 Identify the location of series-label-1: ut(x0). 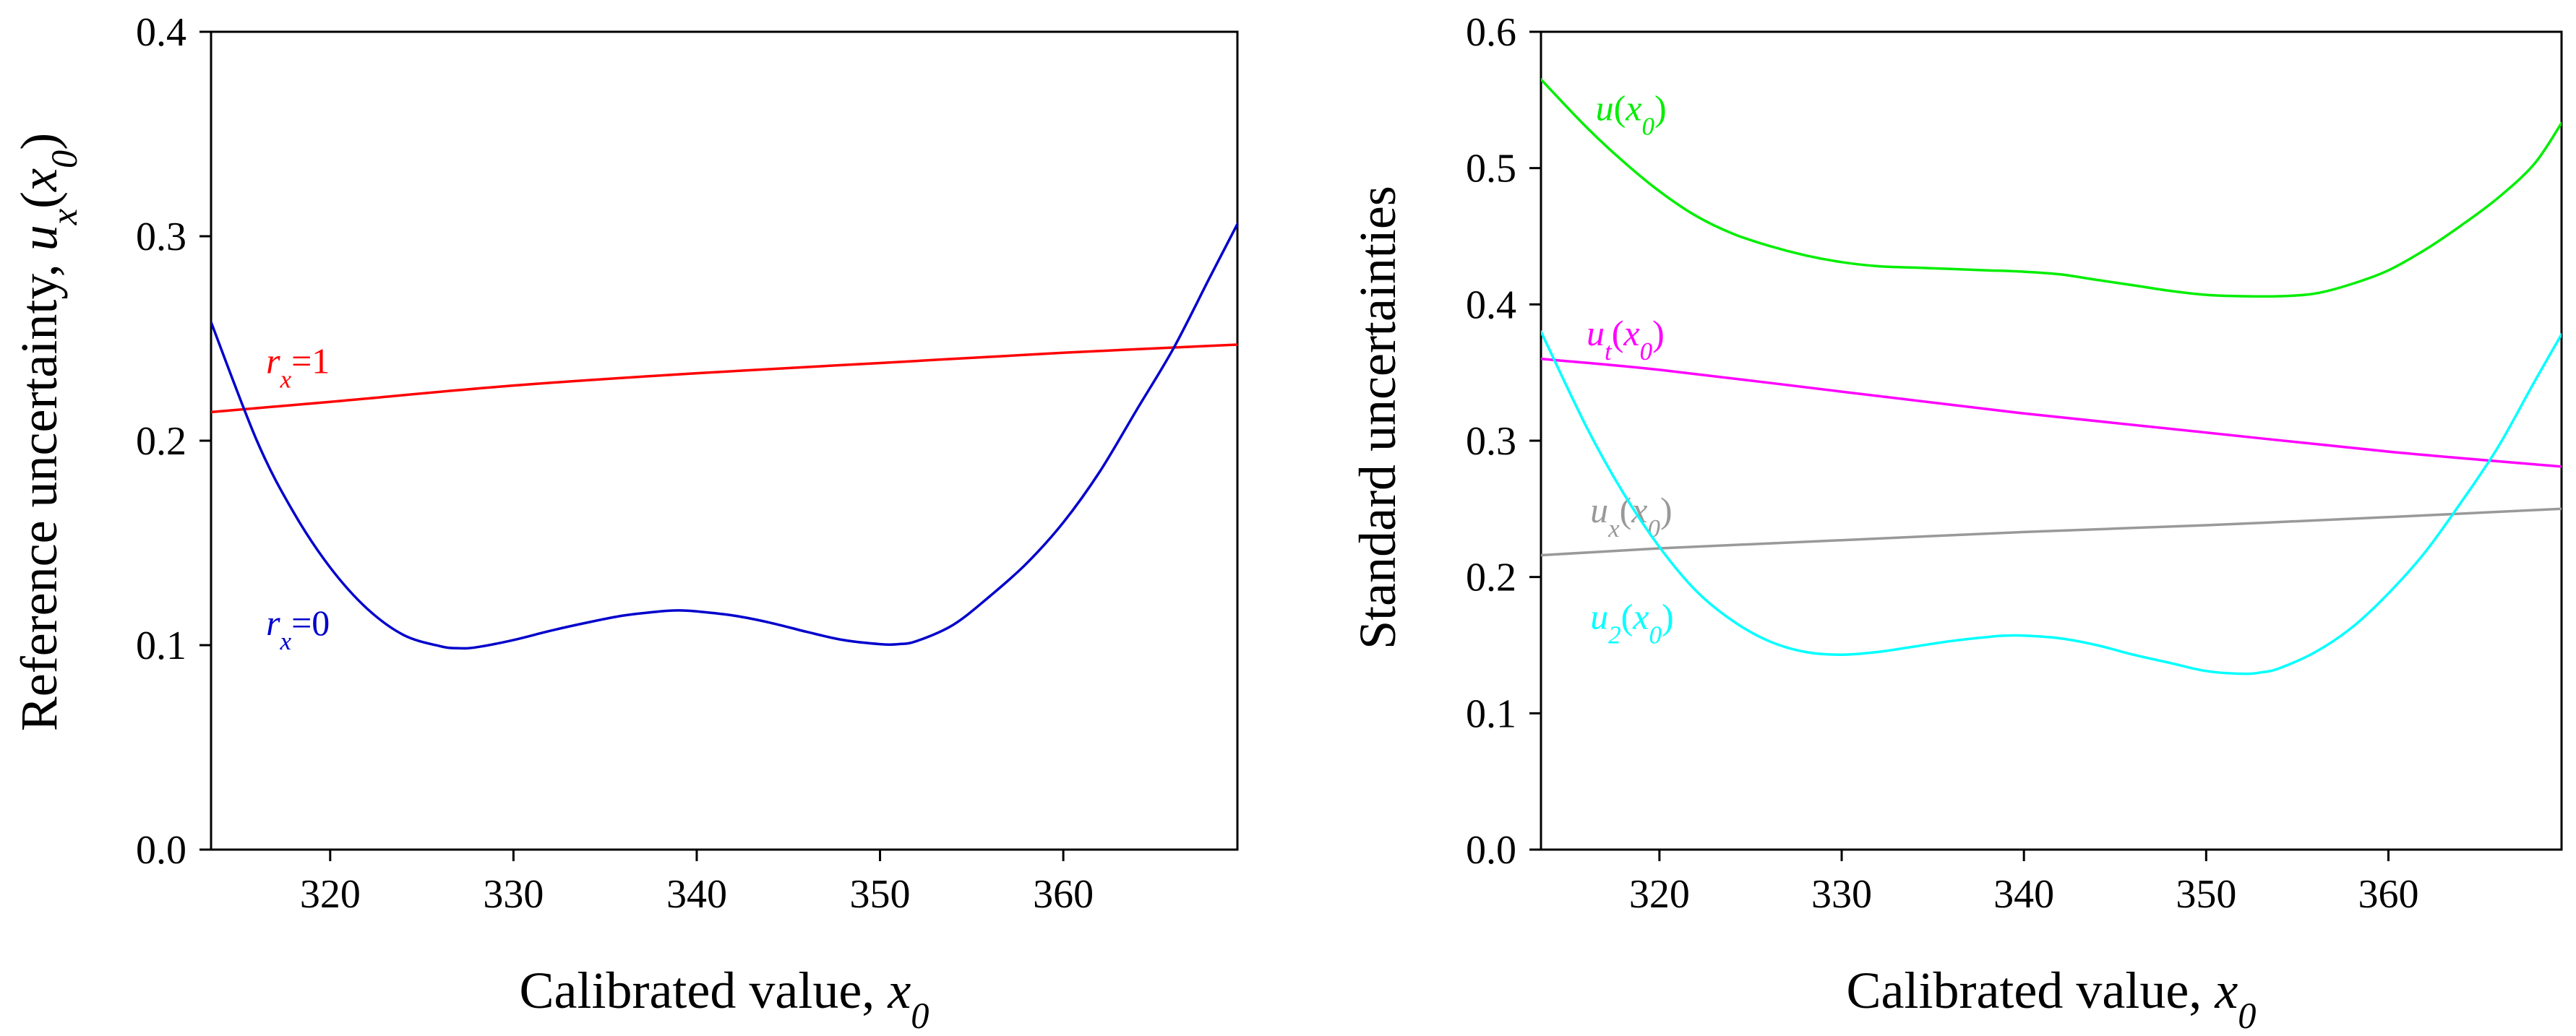
(1626, 339).